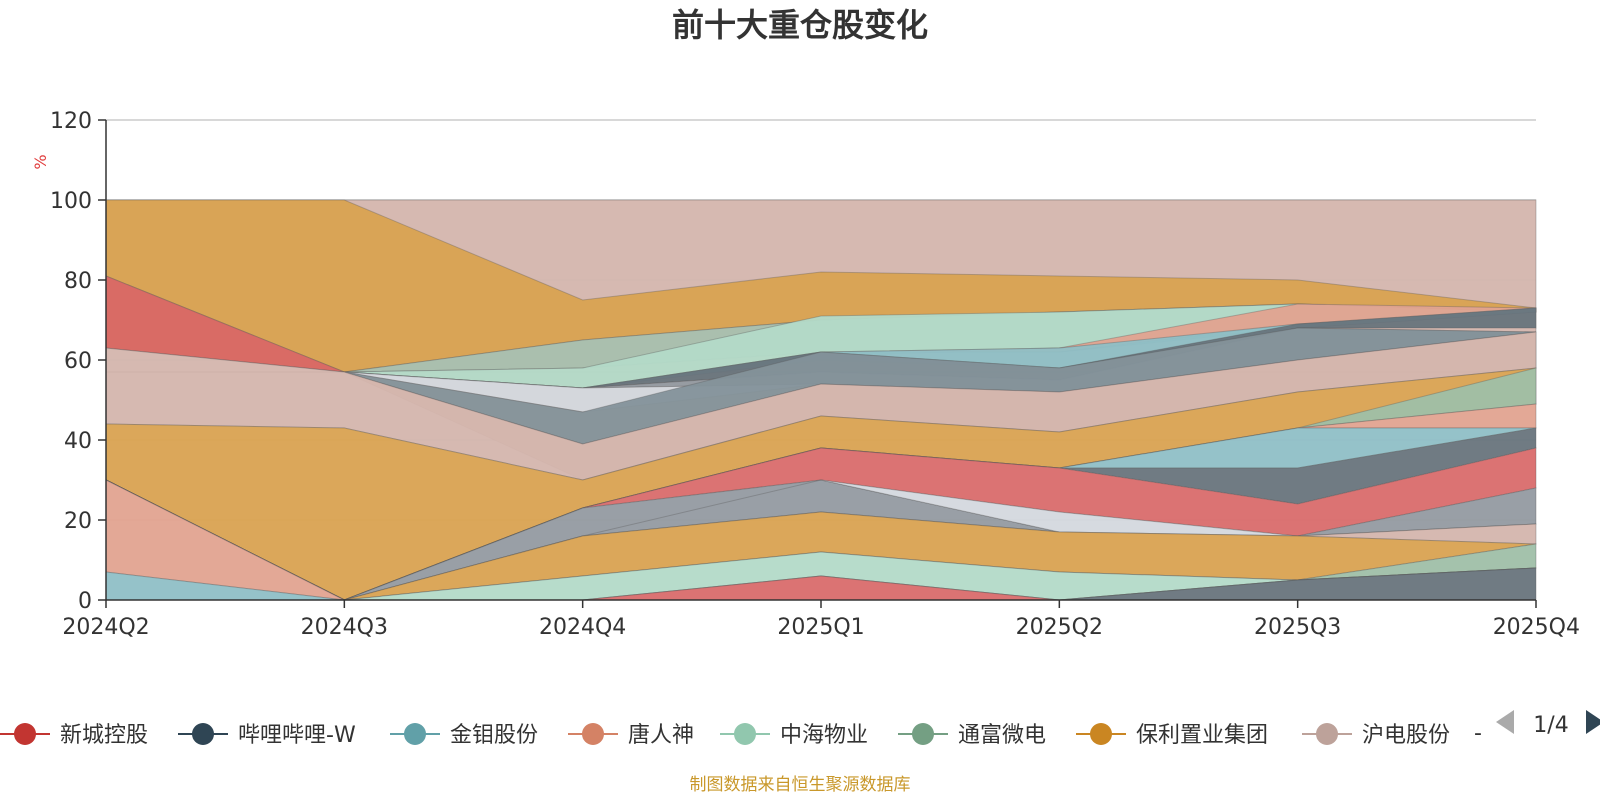  I want to click on x-tick-label: 2024Q4, so click(582, 627).